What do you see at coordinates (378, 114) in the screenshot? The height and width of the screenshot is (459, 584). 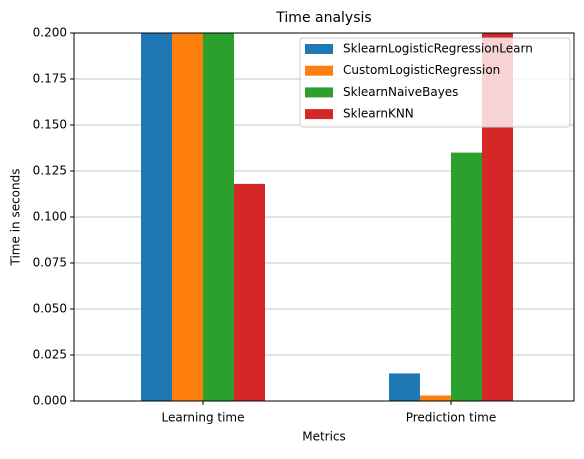 I see `legend-label: SklearnKNN` at bounding box center [378, 114].